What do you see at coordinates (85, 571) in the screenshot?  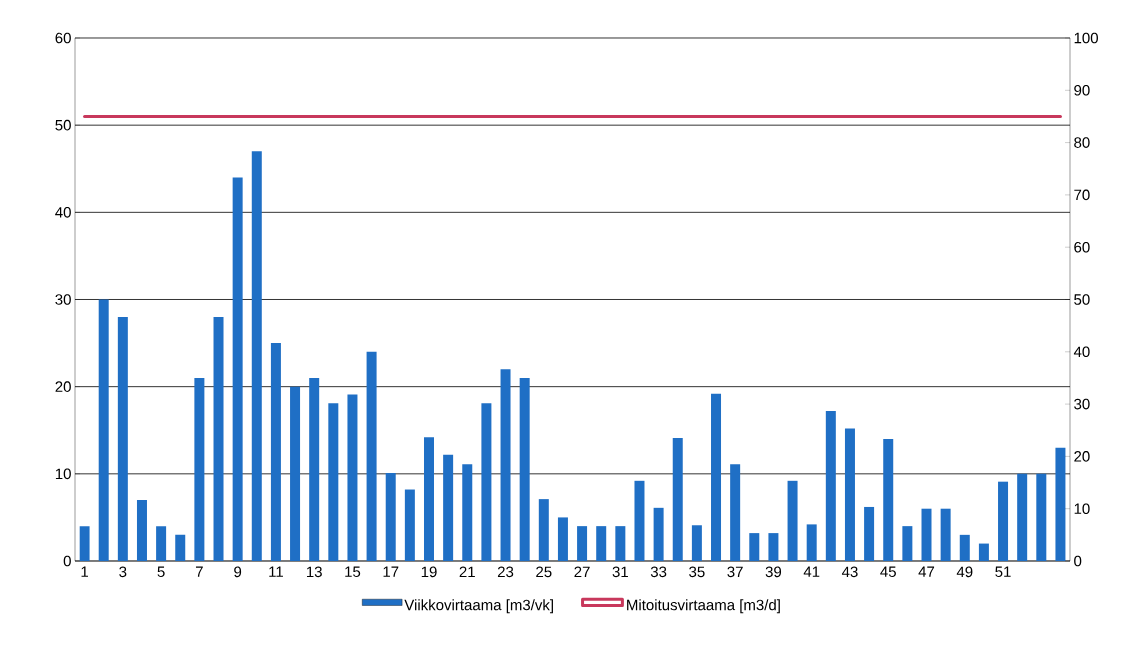 I see `x-tick-label: 1` at bounding box center [85, 571].